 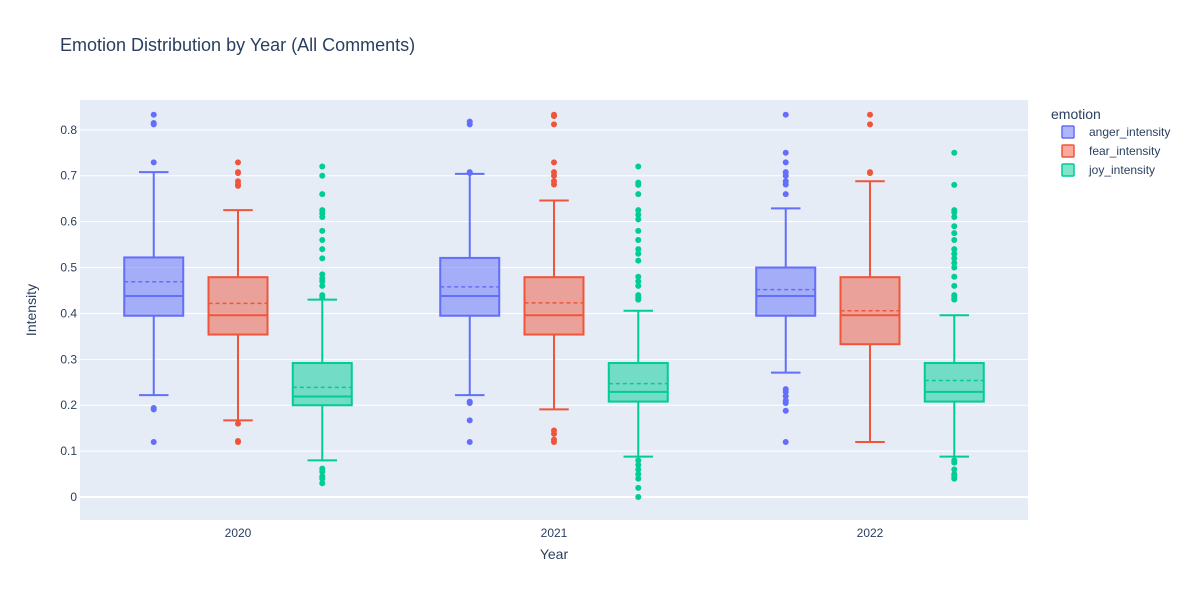 I want to click on y-tick-label: 0.6, so click(x=68, y=222).